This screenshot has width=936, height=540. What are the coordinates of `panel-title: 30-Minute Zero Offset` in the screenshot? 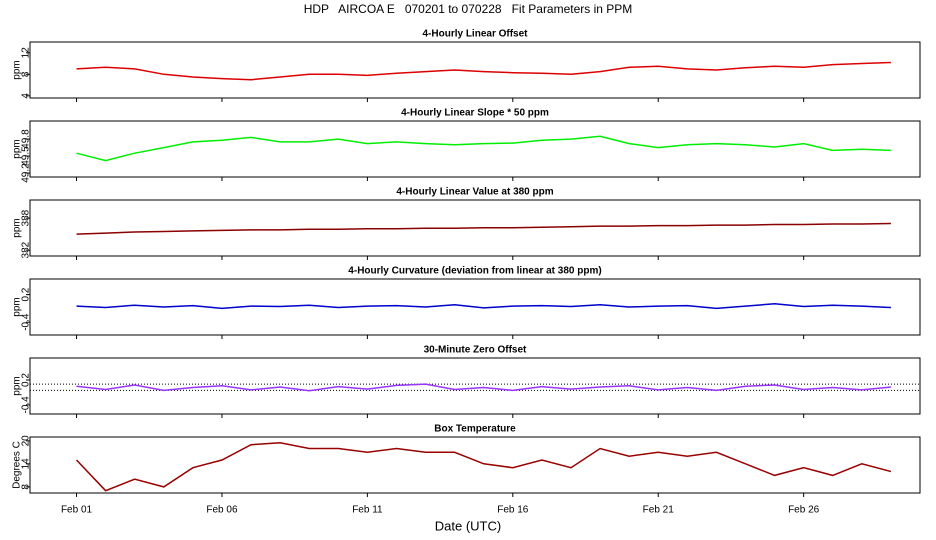 It's located at (475, 350).